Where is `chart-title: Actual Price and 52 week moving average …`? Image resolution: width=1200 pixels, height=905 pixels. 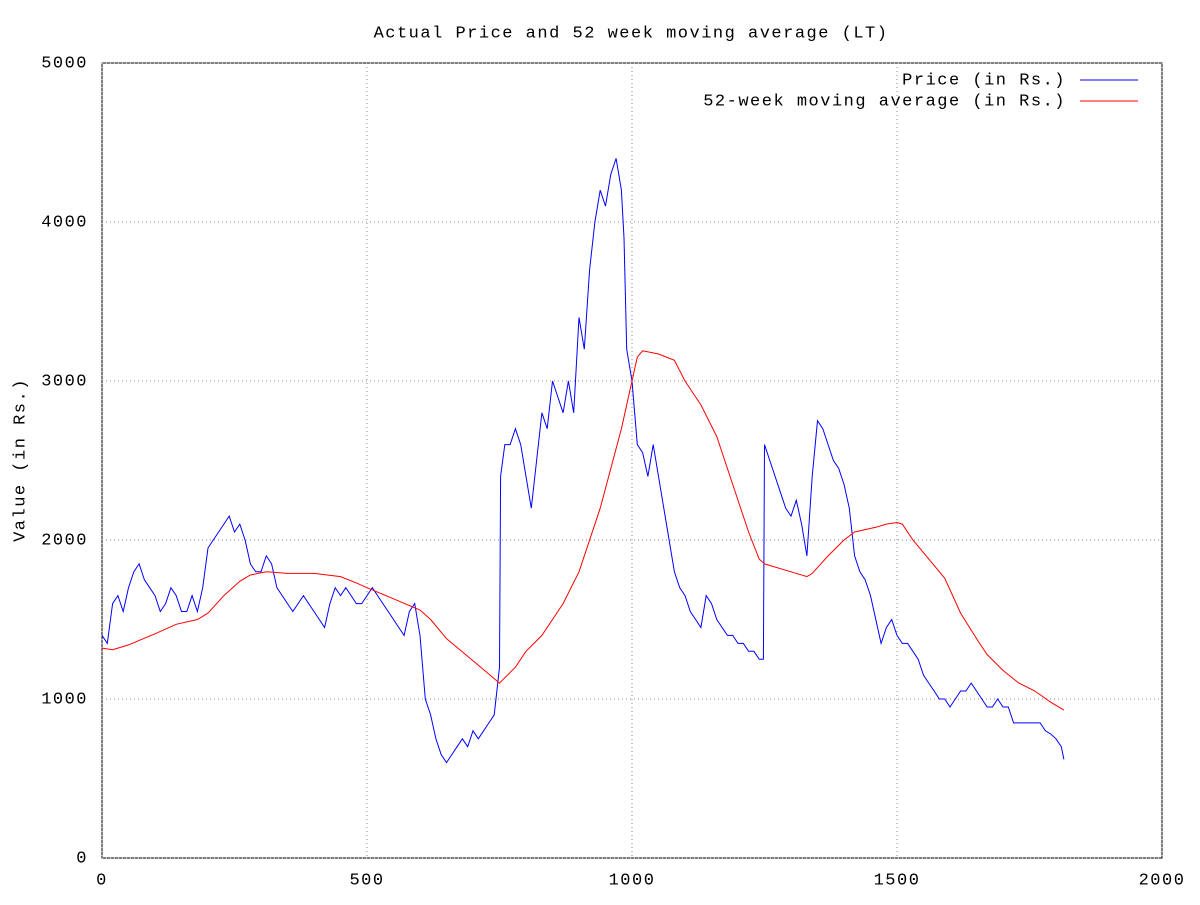 chart-title: Actual Price and 52 week moving average … is located at coordinates (631, 33).